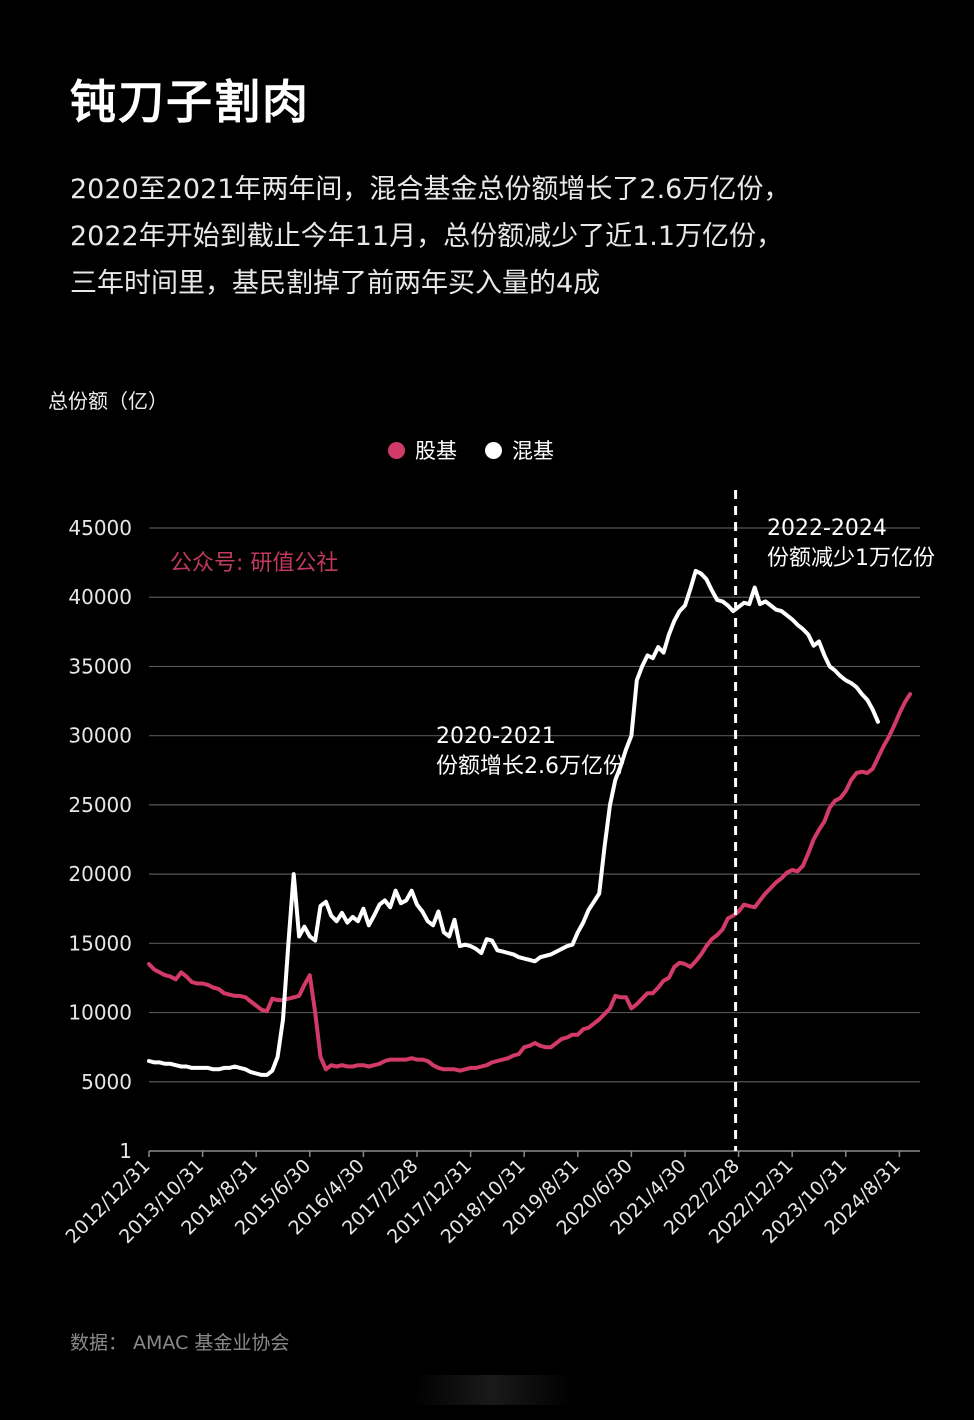  What do you see at coordinates (427, 236) in the screenshot?
I see `subtitle-line-2: 2022年开始到截止今年11月，总份额减少了近1.1万亿份，` at bounding box center [427, 236].